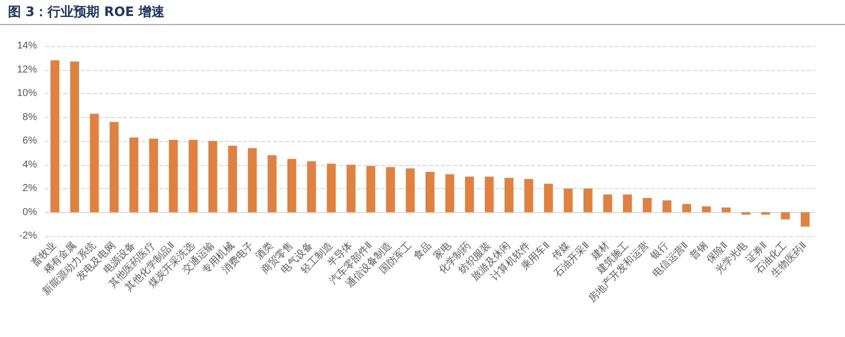  What do you see at coordinates (27, 46) in the screenshot?
I see `y-tick-label: 14%` at bounding box center [27, 46].